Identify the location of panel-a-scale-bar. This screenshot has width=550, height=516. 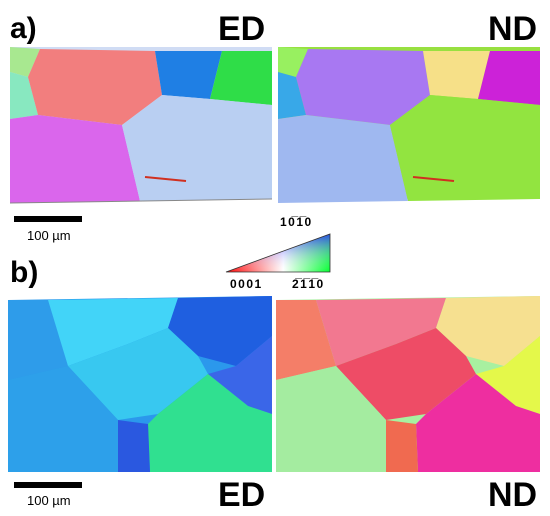
(48, 219).